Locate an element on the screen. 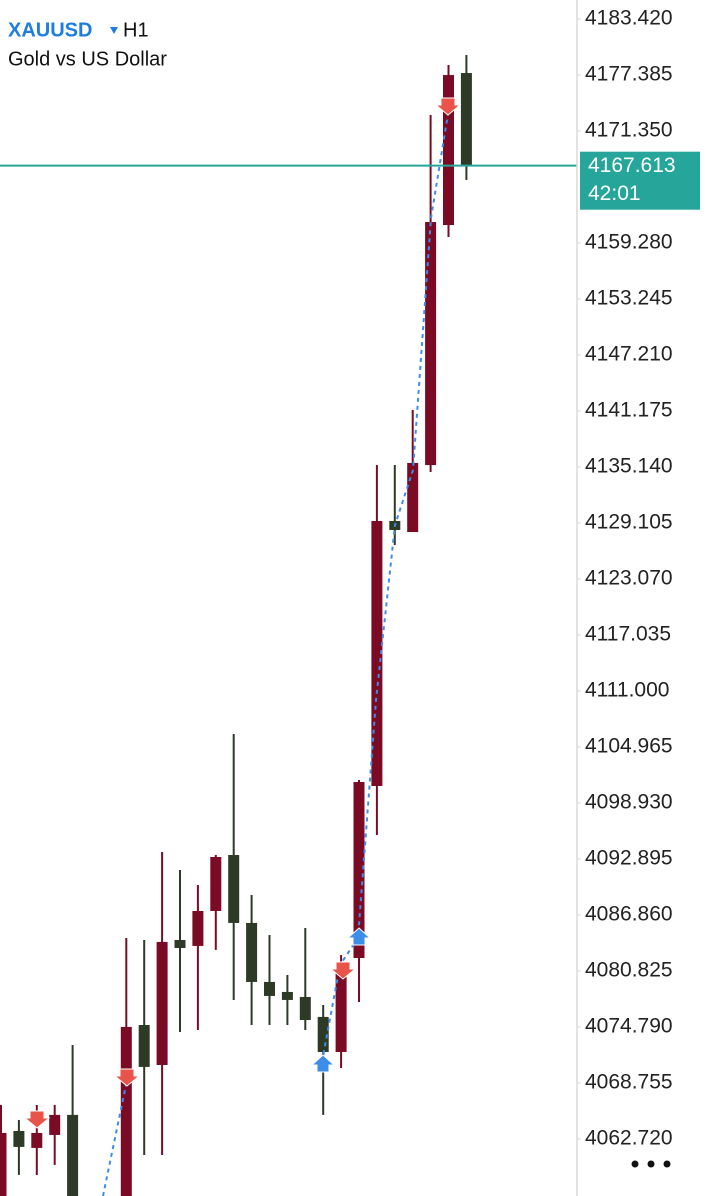  y-tick-label: 4111.000 is located at coordinates (627, 690).